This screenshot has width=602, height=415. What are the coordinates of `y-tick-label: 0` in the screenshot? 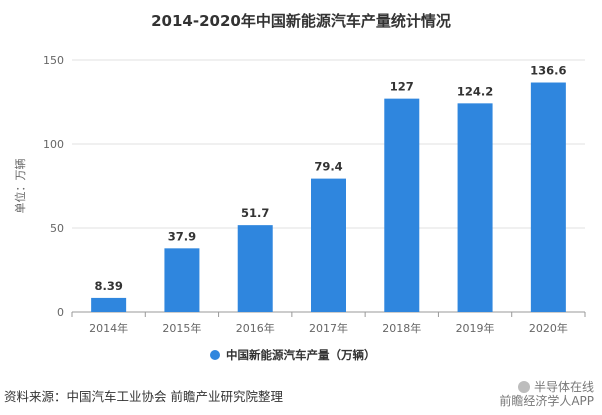 It's located at (60, 312).